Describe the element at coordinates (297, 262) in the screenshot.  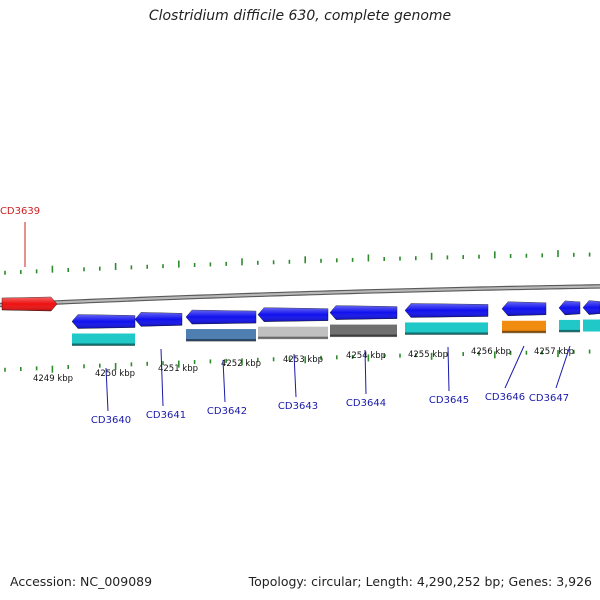
I see `outer-tick-marks` at that location.